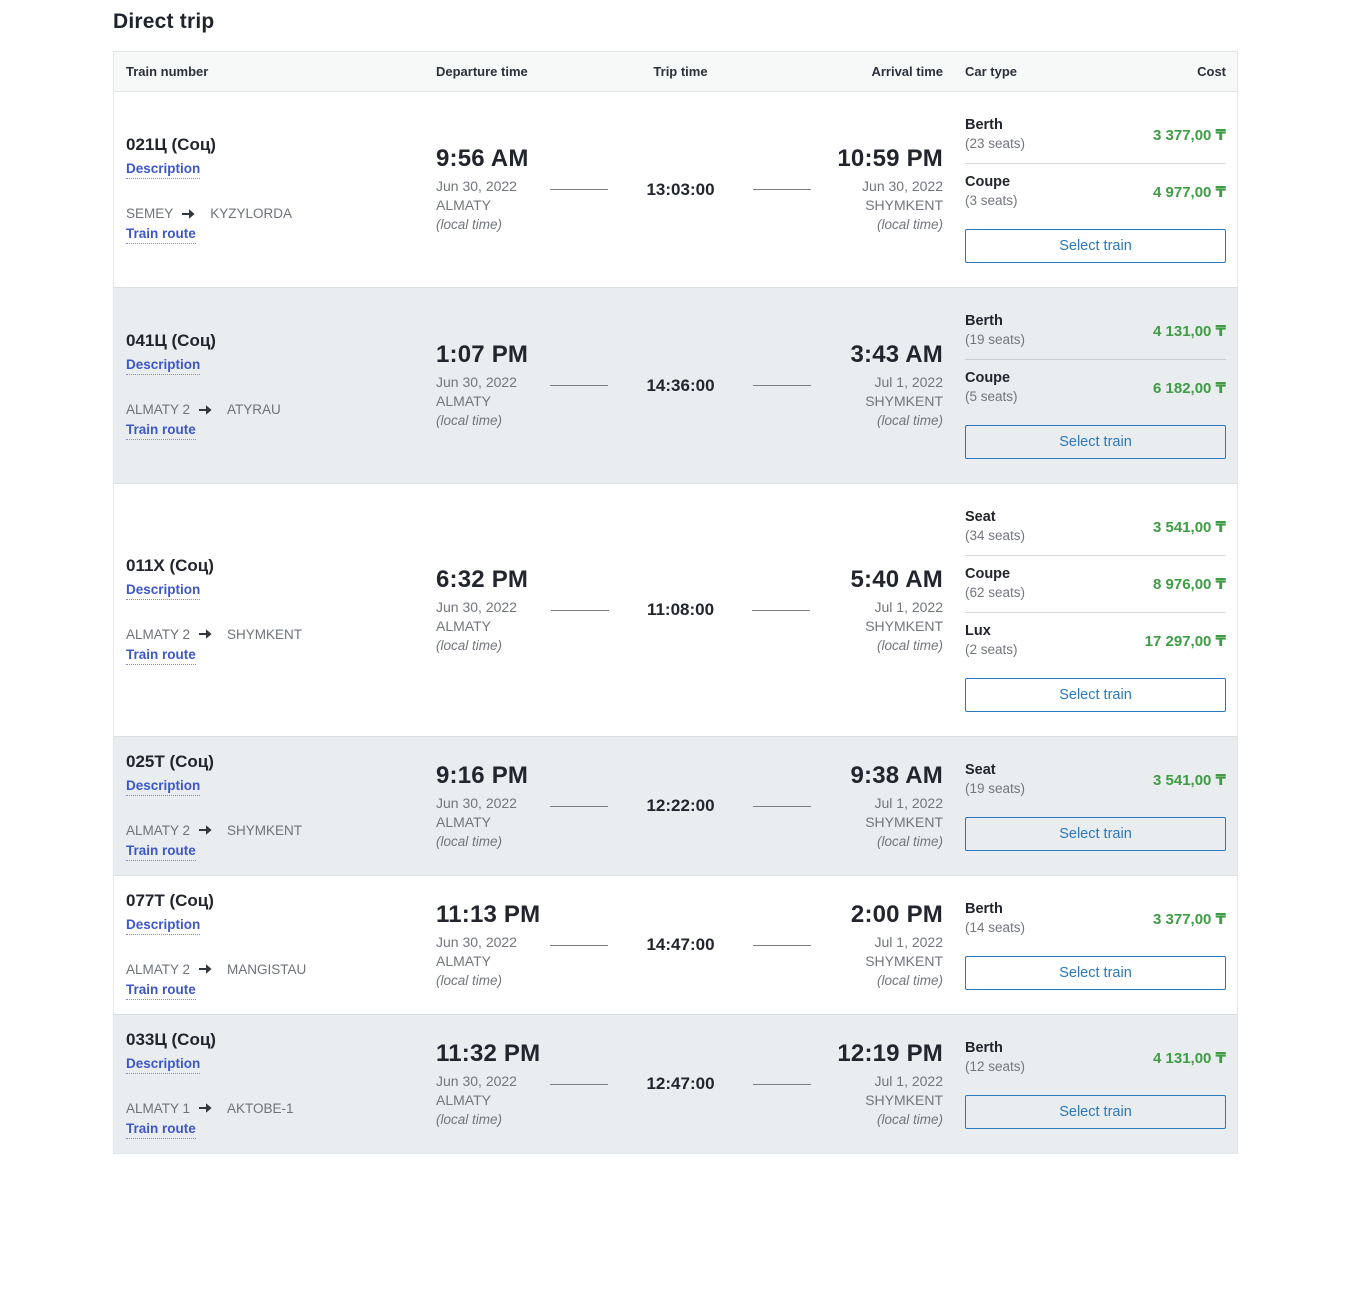 Image resolution: width=1351 pixels, height=1300 pixels. Describe the element at coordinates (680, 385) in the screenshot. I see `trip-time: 14:36:00` at that location.